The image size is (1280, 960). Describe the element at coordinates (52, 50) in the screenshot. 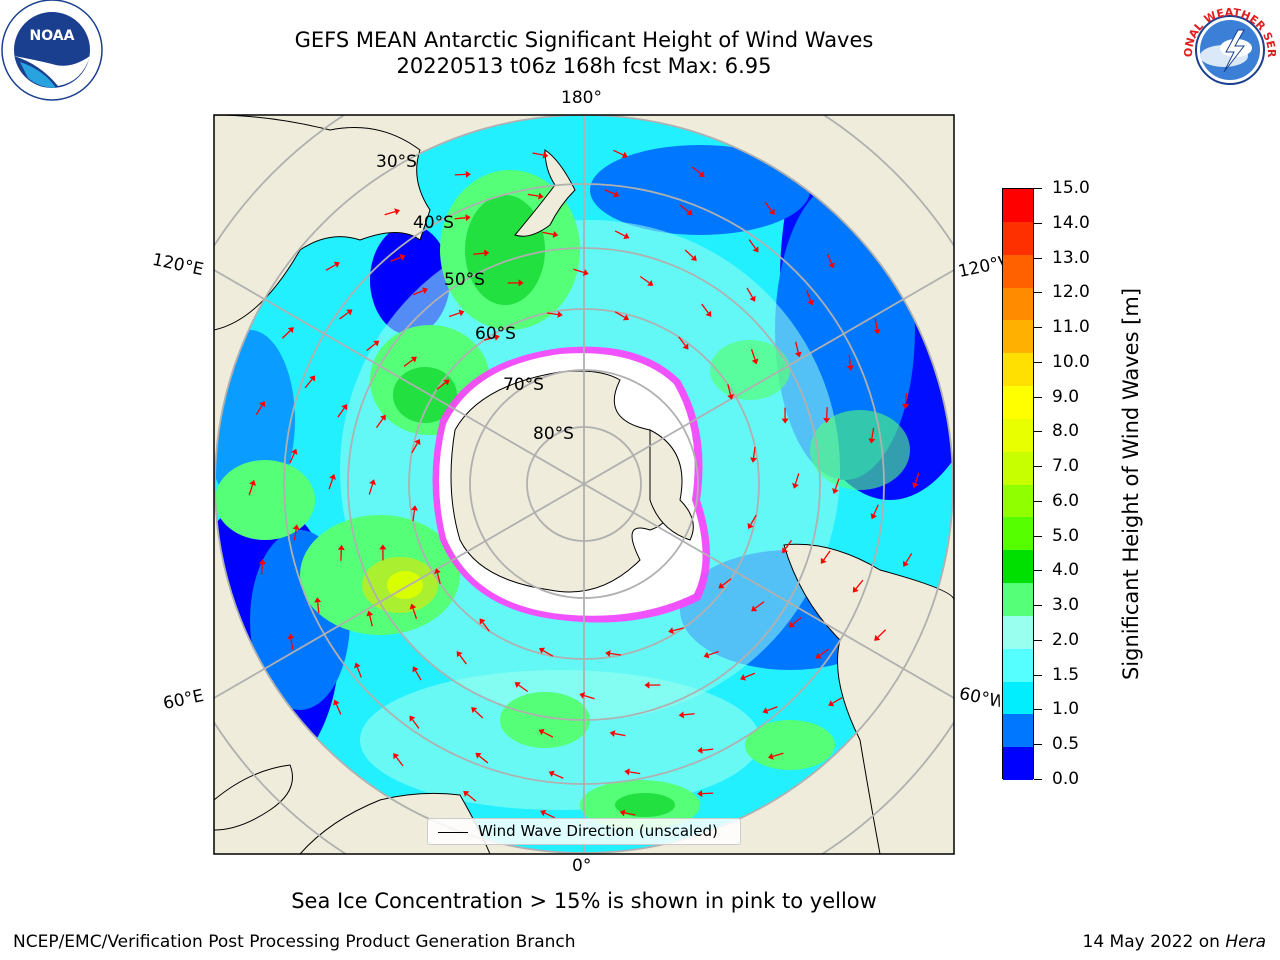

I see `noaa-logo: NOAA` at that location.